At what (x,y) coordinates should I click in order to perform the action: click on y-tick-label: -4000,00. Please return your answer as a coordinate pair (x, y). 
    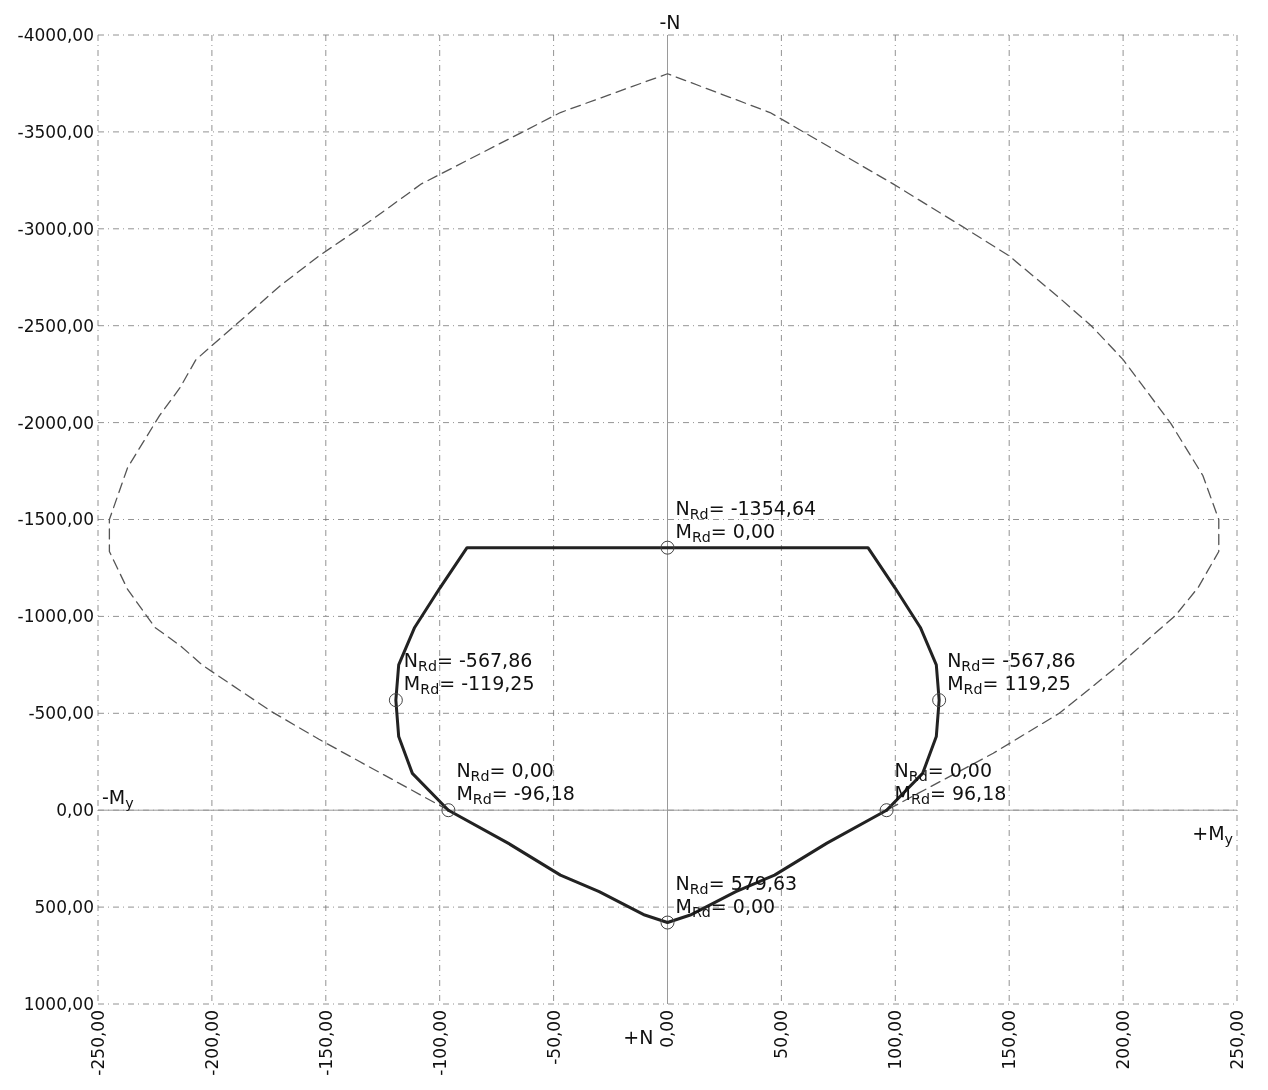
    Looking at the image, I should click on (55, 34).